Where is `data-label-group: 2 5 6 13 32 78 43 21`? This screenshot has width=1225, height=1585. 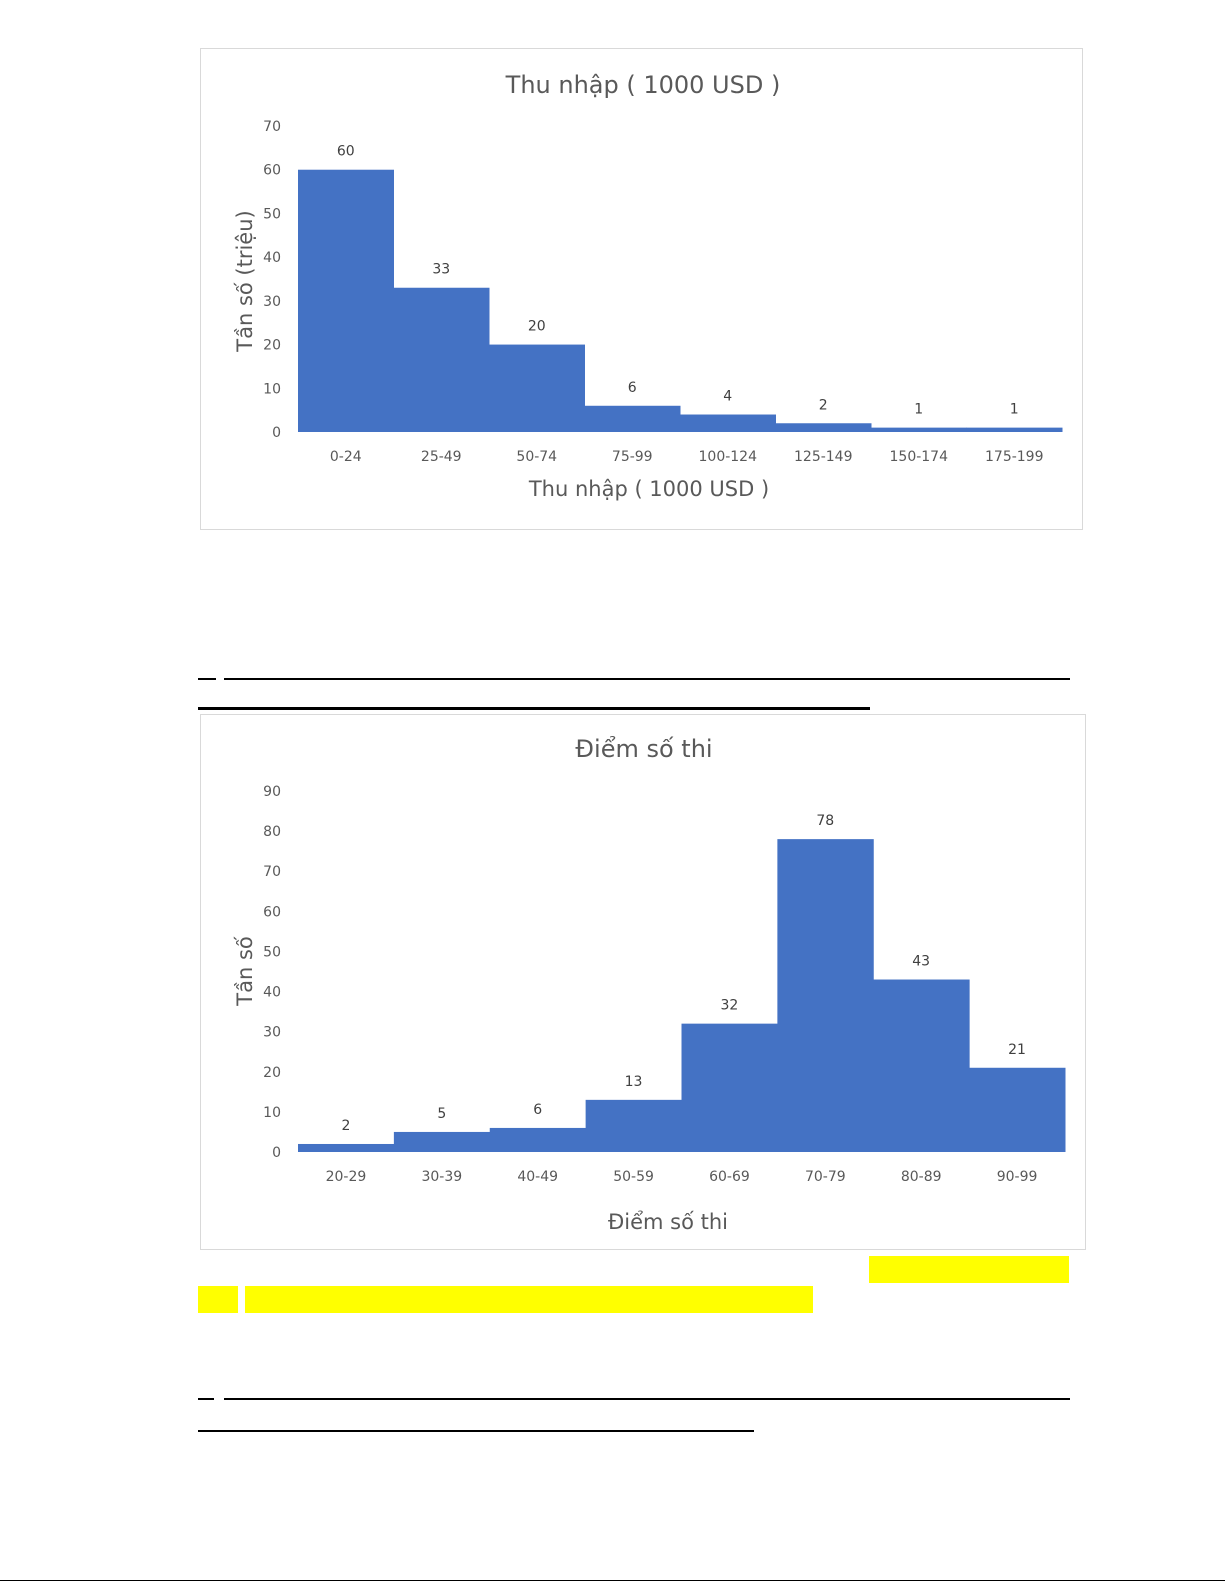
data-label-group: 2 5 6 13 32 78 43 21 is located at coordinates (683, 973).